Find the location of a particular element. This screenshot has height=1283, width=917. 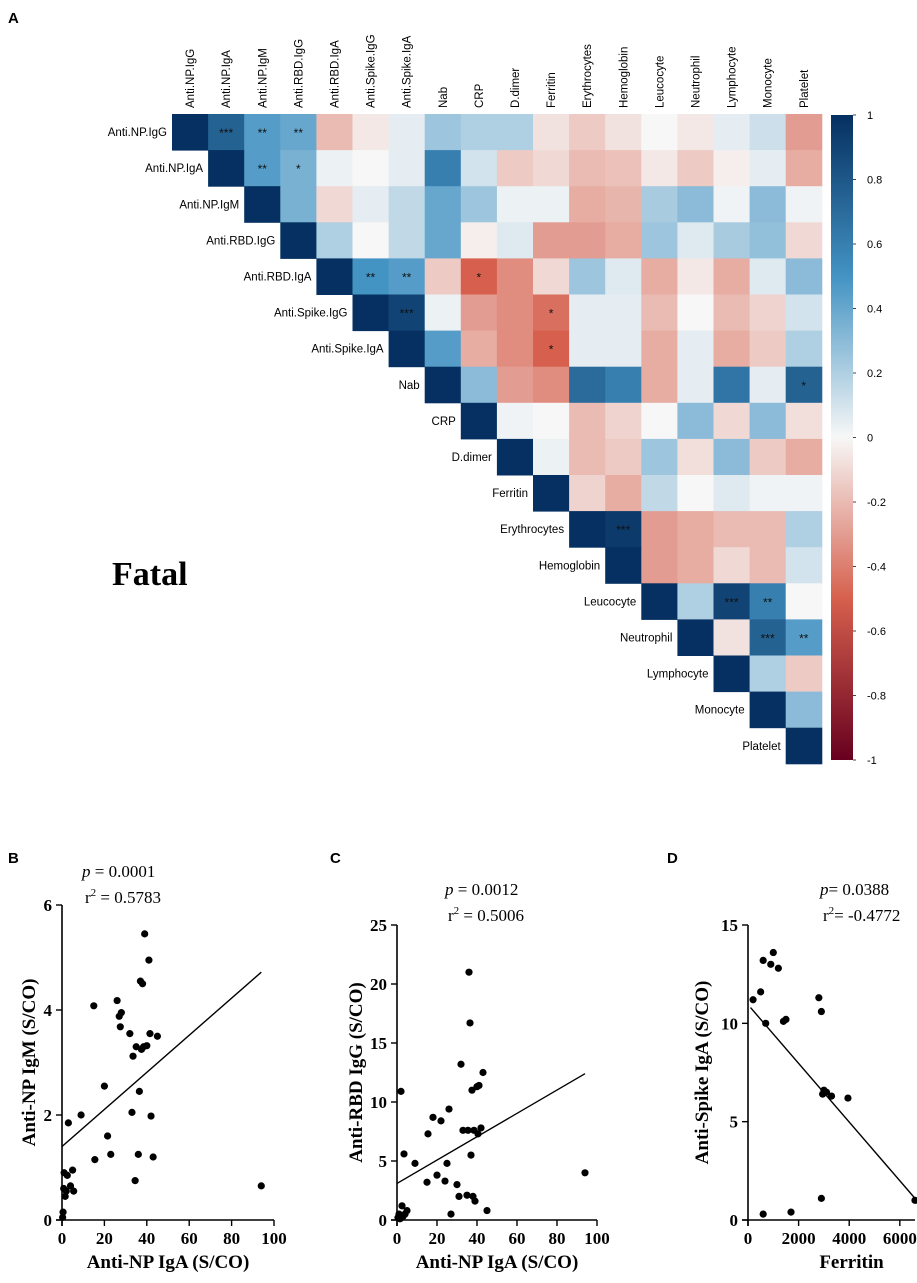

colorbar-tick-label: -0.4 is located at coordinates (876, 568).